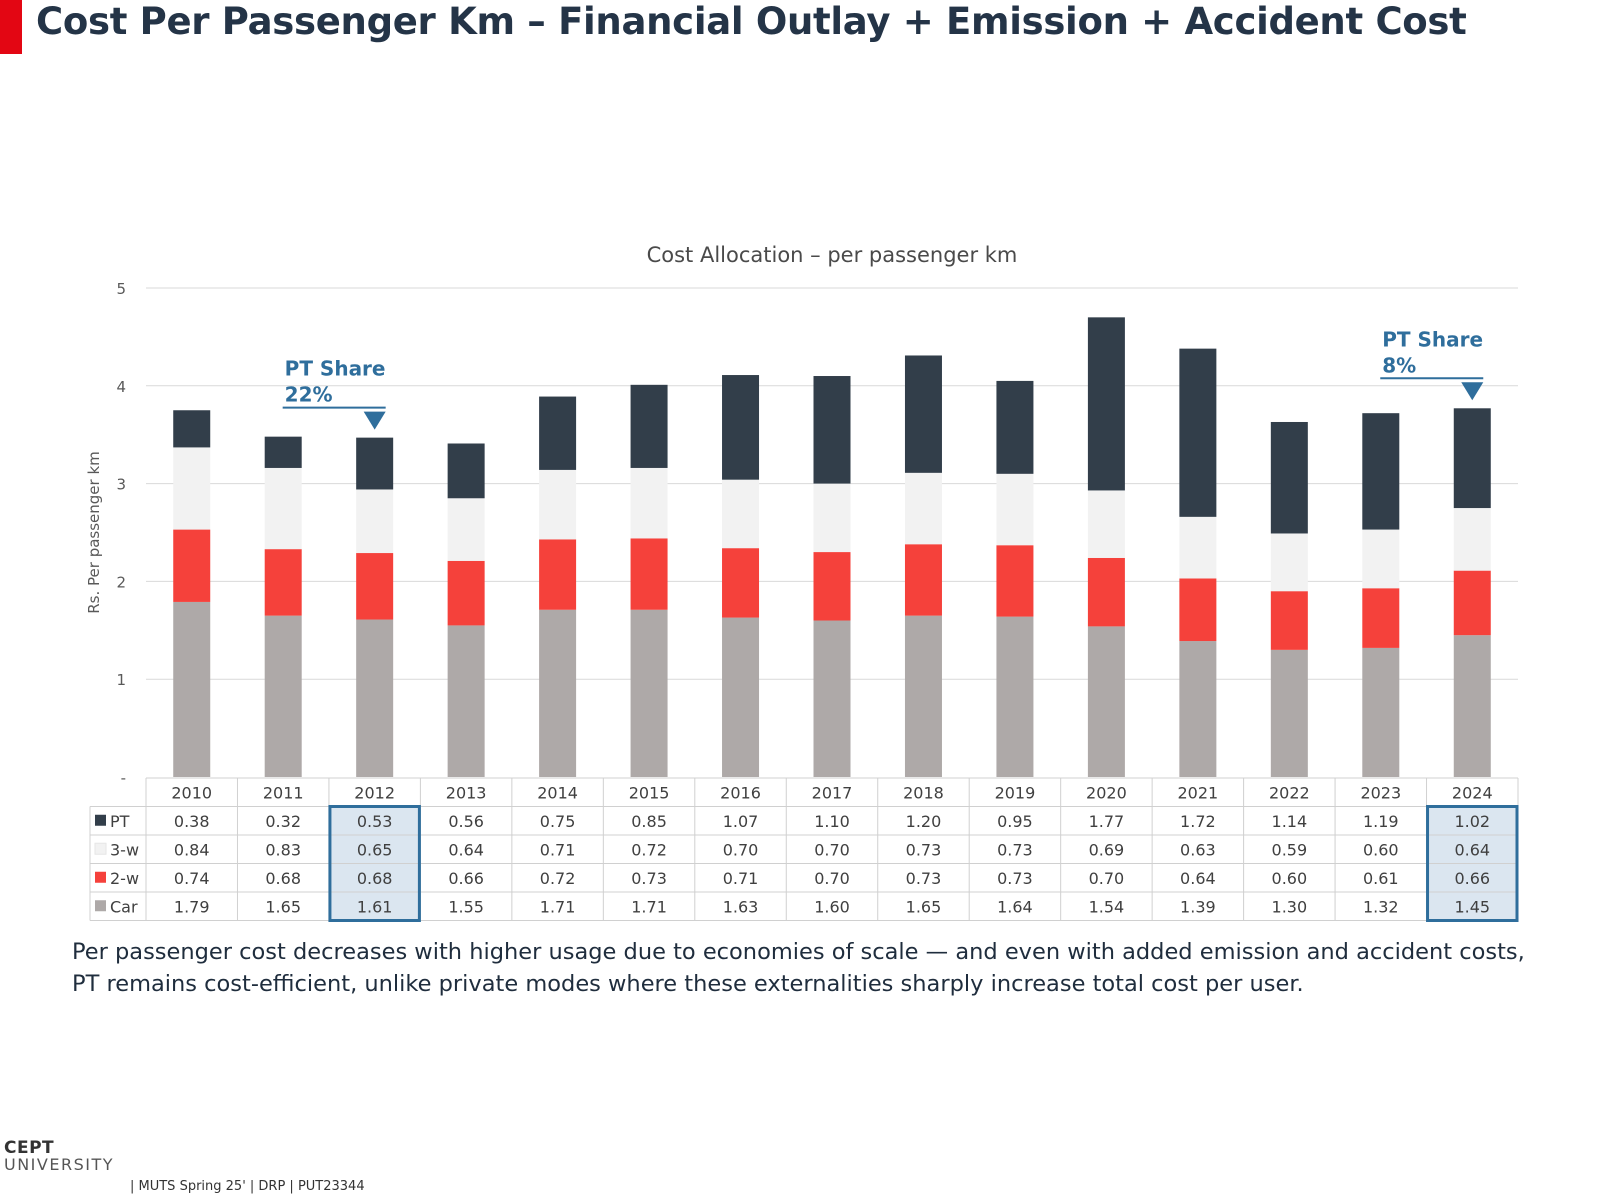 The width and height of the screenshot is (1600, 1200). Describe the element at coordinates (1290, 906) in the screenshot. I see `data-label-car-2022: 1.30` at that location.